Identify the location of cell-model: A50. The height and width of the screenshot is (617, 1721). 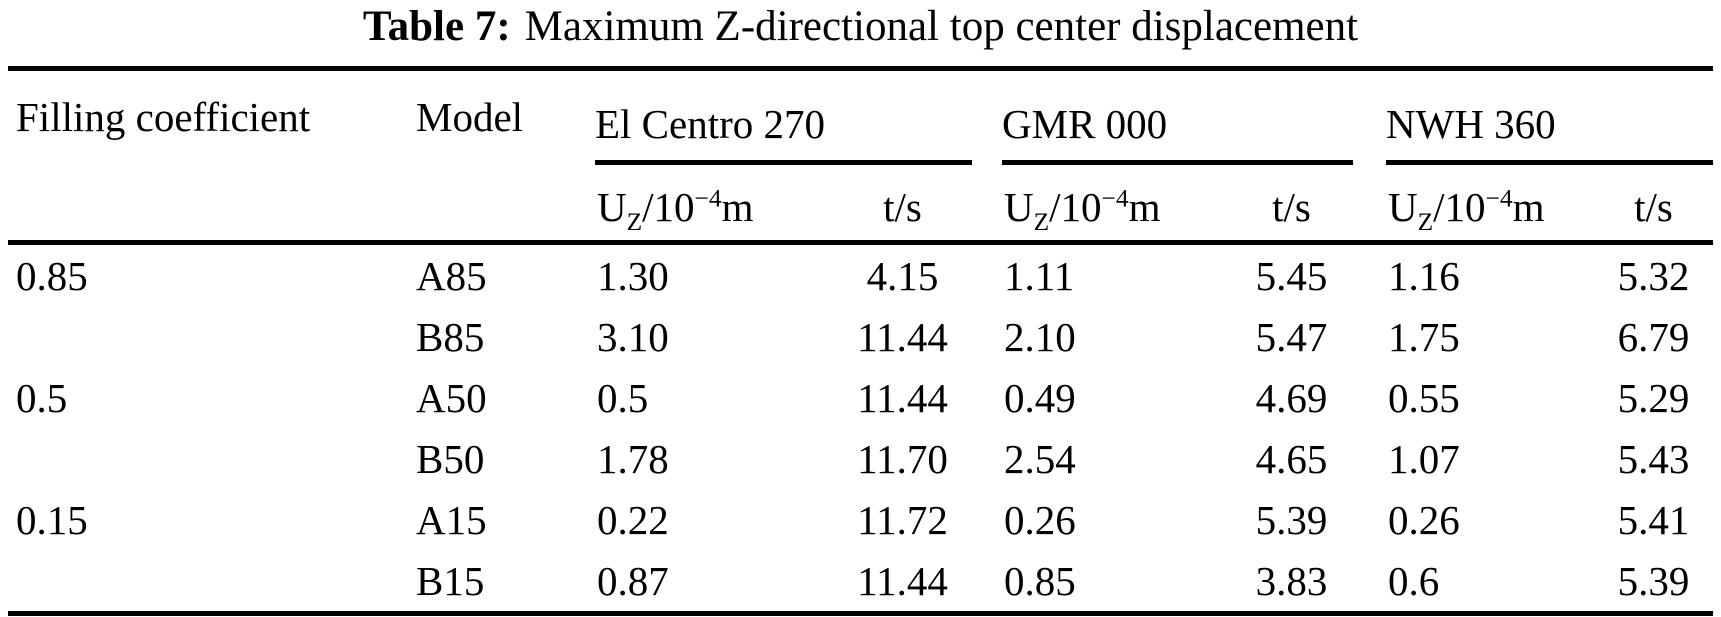
(451, 397).